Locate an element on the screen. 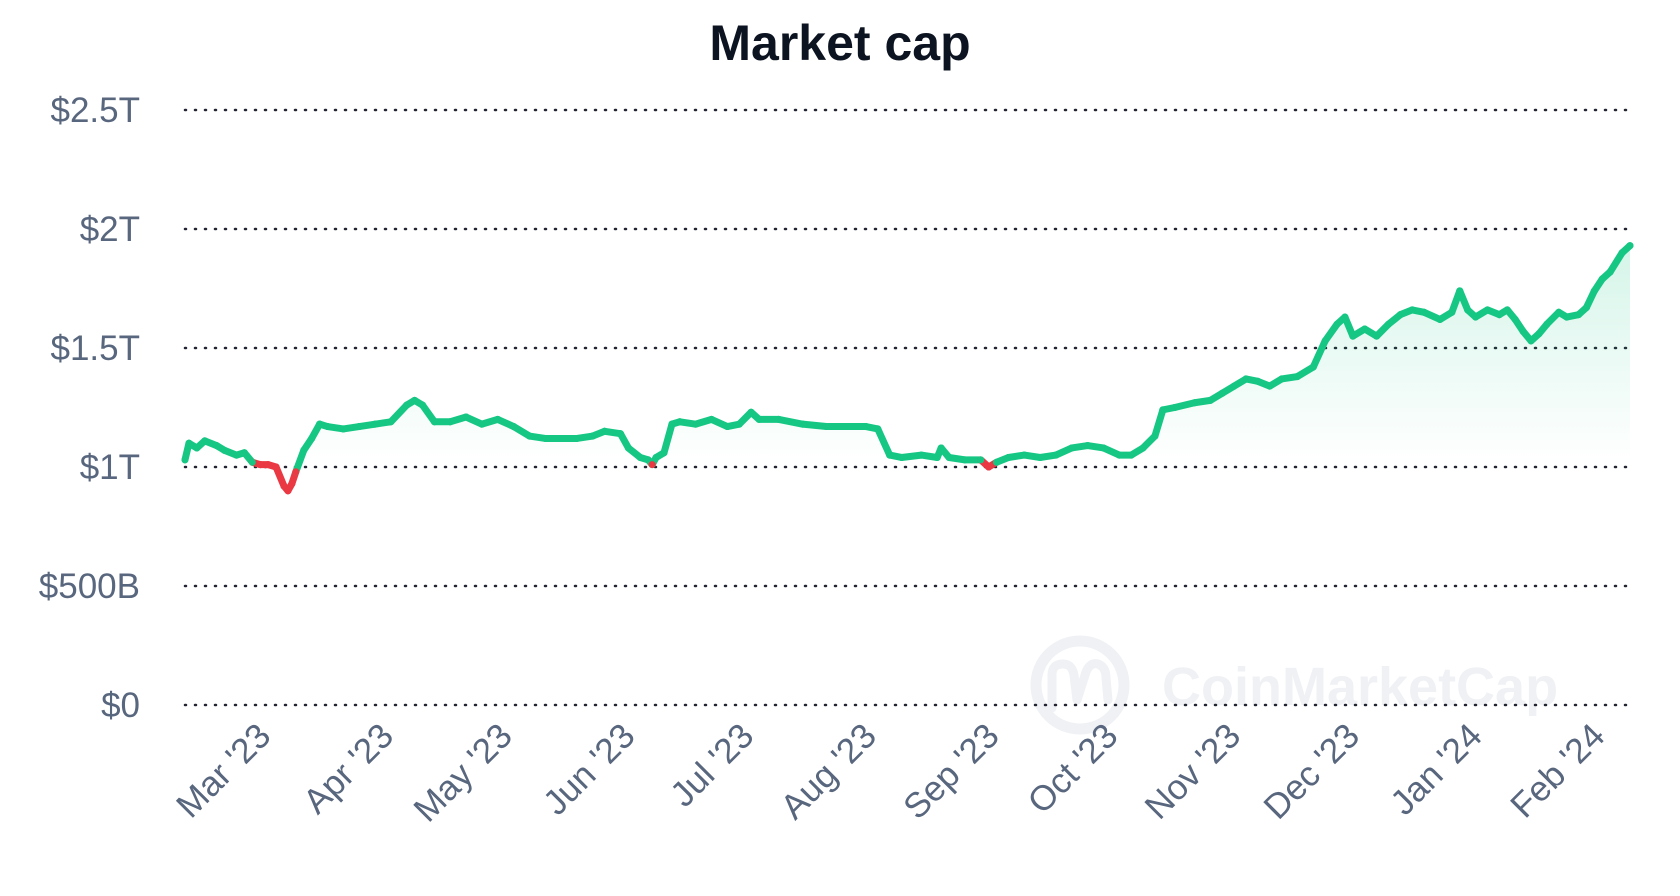  x-tick-label: Apr '23 is located at coordinates (348, 768).